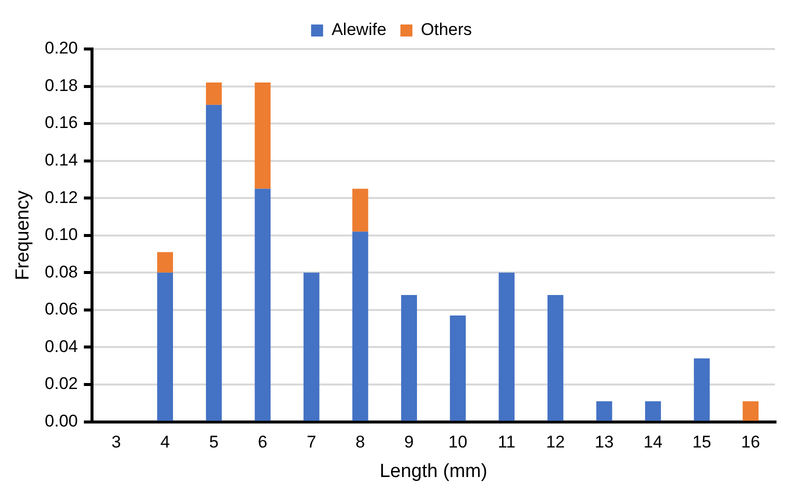 The width and height of the screenshot is (793, 495). I want to click on y-tick-label: 0.16, so click(61, 122).